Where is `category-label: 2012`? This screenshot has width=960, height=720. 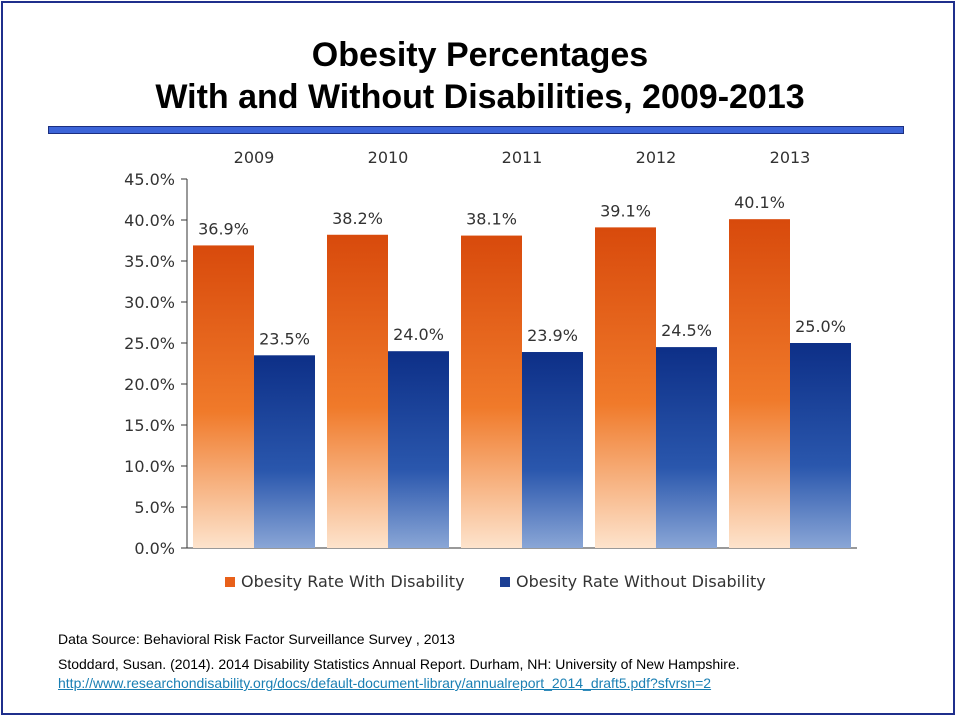 category-label: 2012 is located at coordinates (656, 157).